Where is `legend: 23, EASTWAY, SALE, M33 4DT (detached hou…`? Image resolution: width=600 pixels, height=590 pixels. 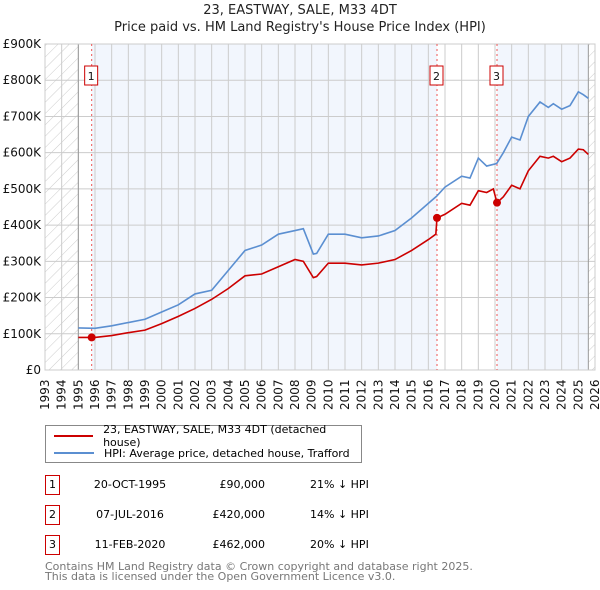
legend: 23, EASTWAY, SALE, M33 4DT (detached hou… is located at coordinates (203, 443).